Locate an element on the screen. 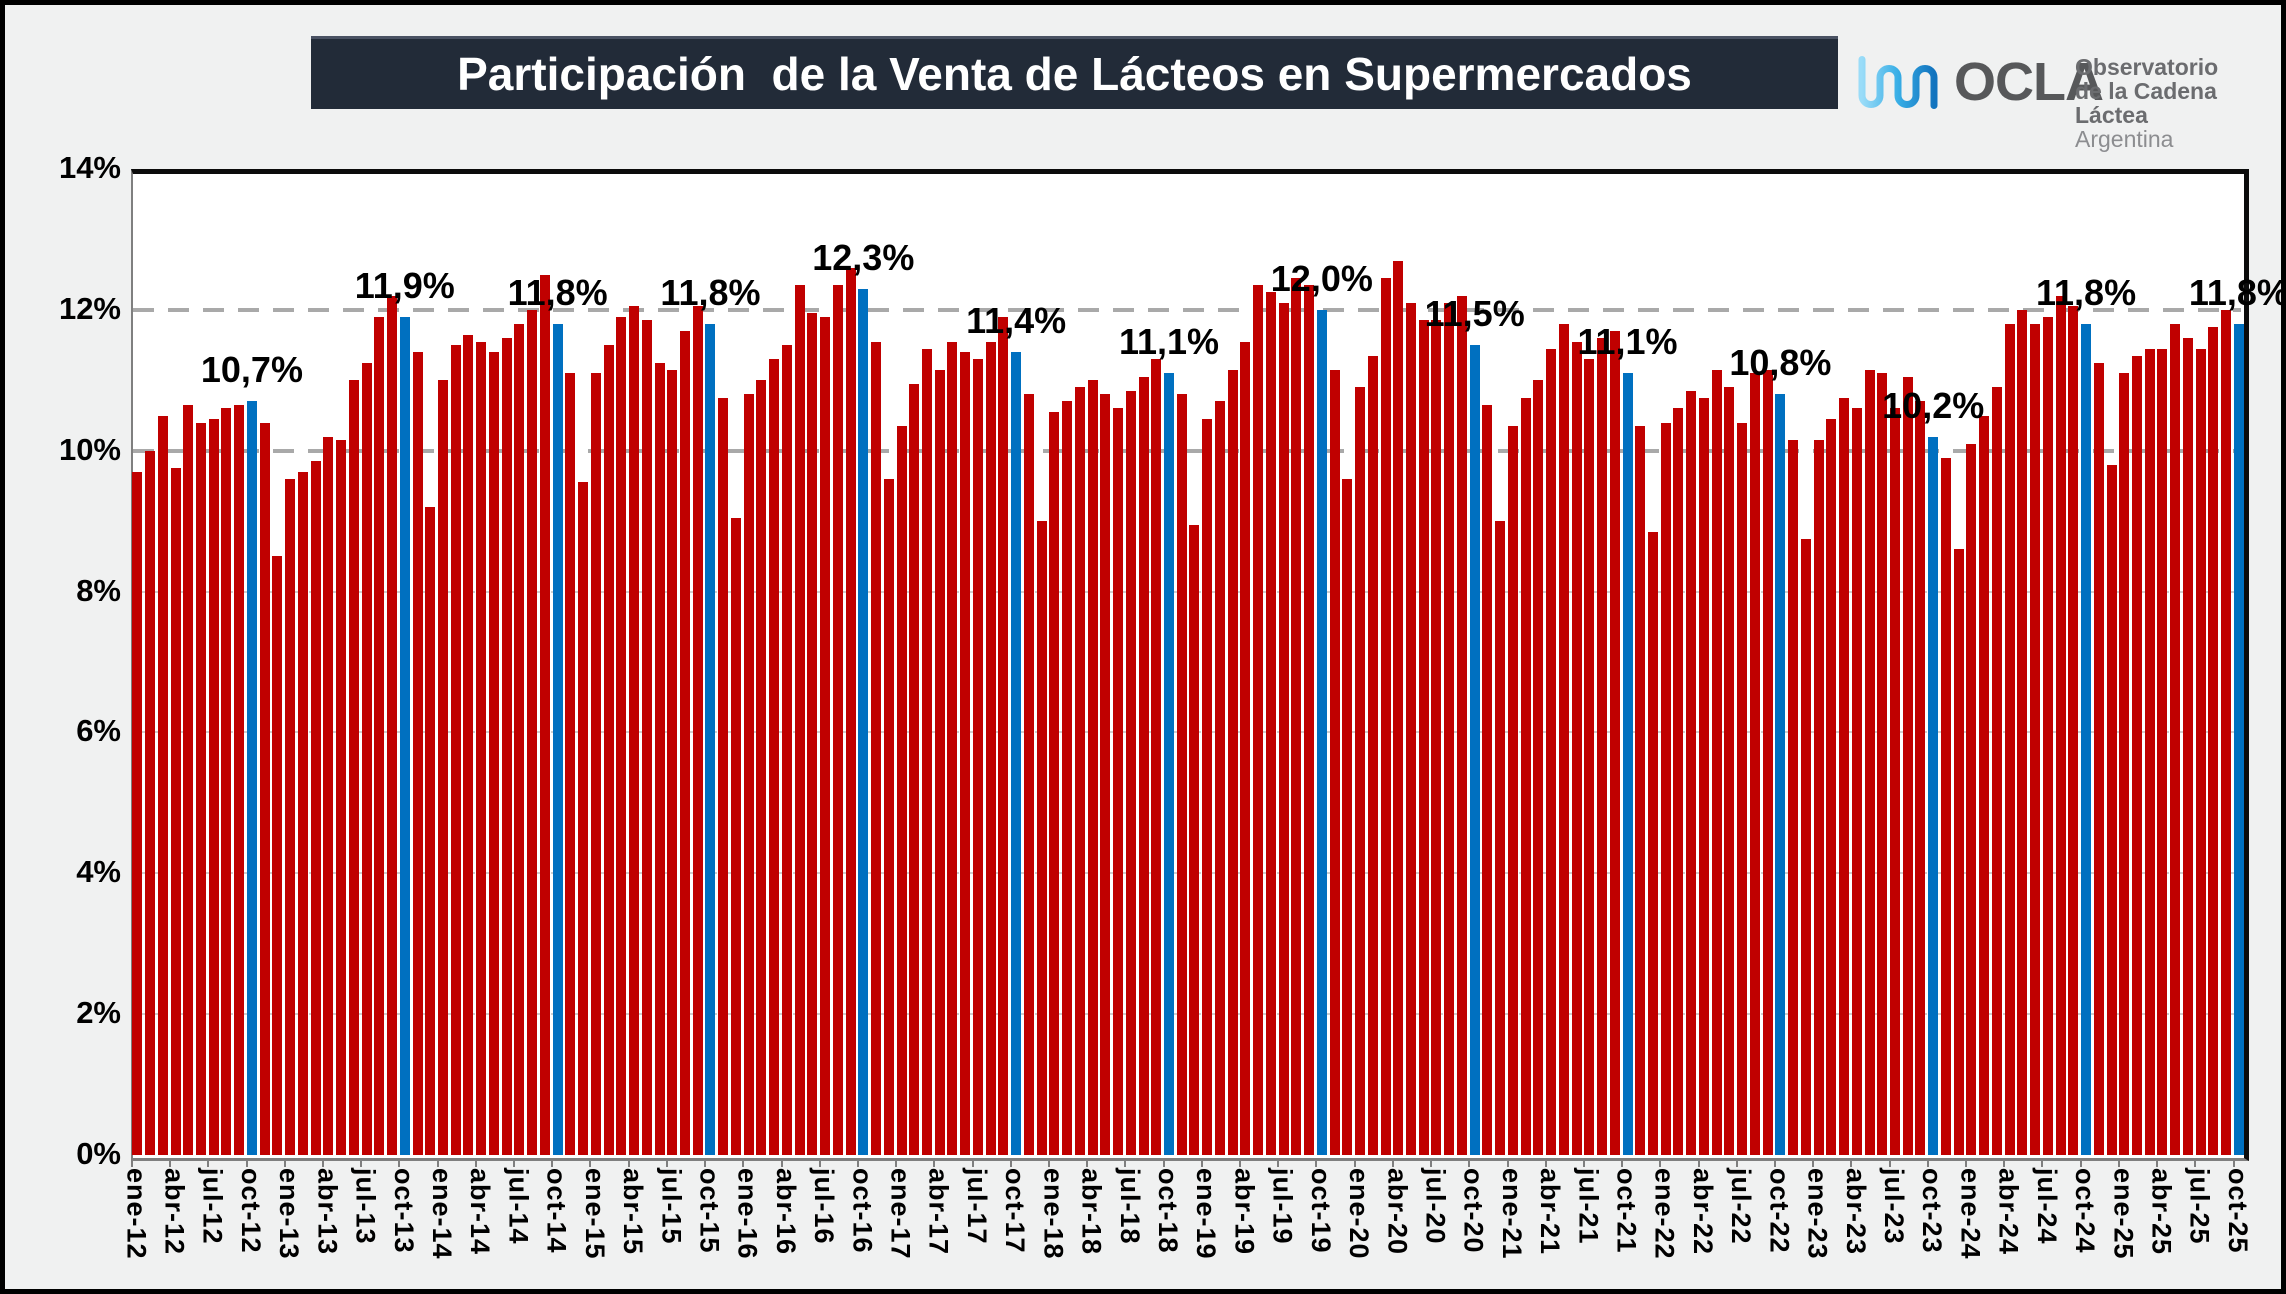  y-tick-label-14pct: 14% is located at coordinates (89, 167).